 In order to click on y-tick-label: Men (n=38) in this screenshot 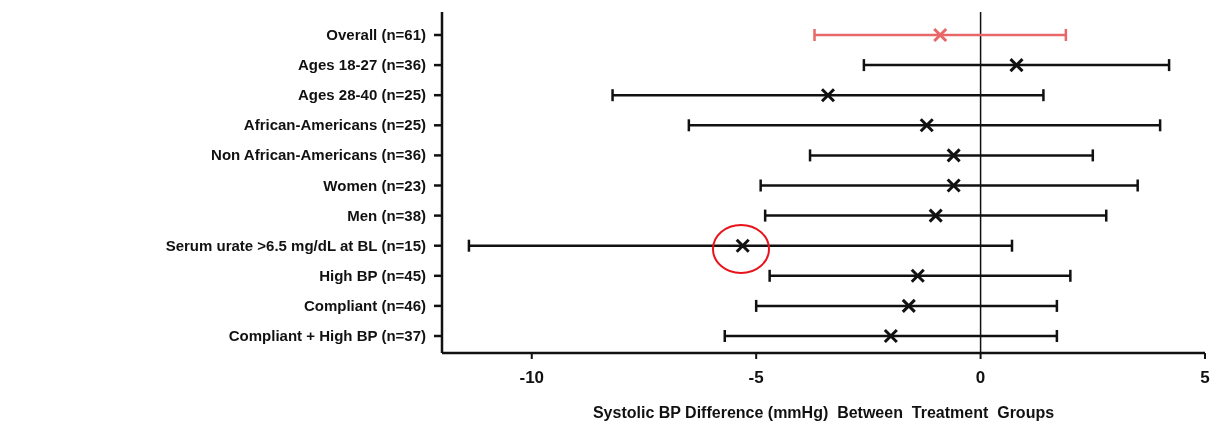, I will do `click(386, 215)`.